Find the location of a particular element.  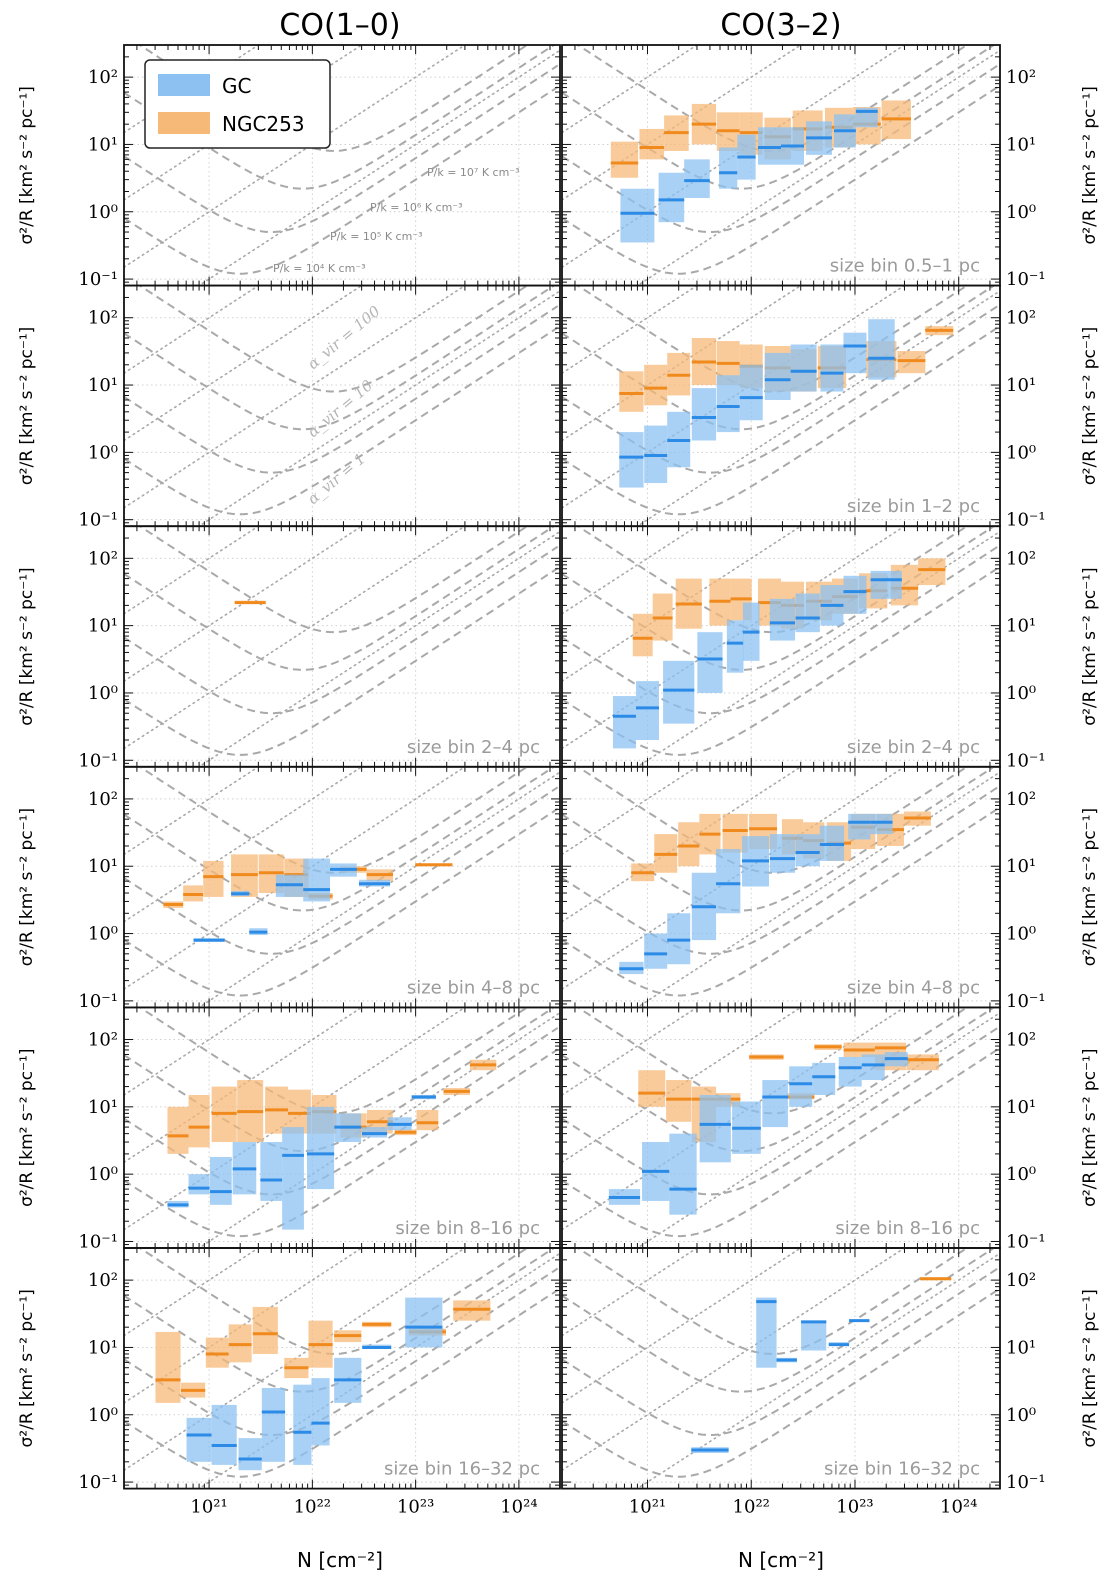

size-bin-label: size bin 2–4 pc is located at coordinates (473, 747).